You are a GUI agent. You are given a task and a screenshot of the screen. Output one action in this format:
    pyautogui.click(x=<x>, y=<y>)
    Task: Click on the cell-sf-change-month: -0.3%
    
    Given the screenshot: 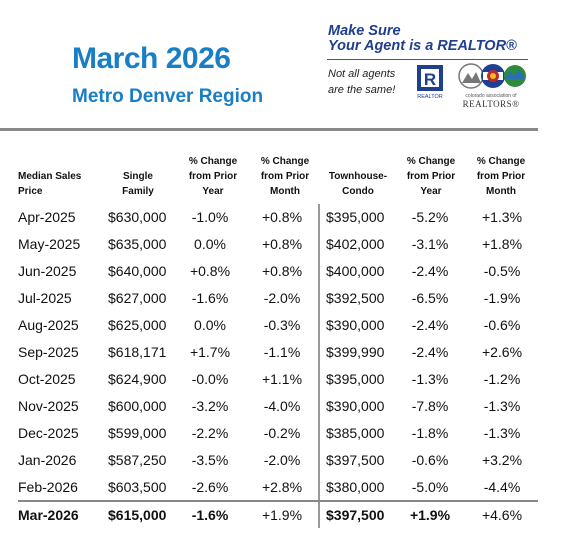 What is the action you would take?
    pyautogui.click(x=282, y=325)
    